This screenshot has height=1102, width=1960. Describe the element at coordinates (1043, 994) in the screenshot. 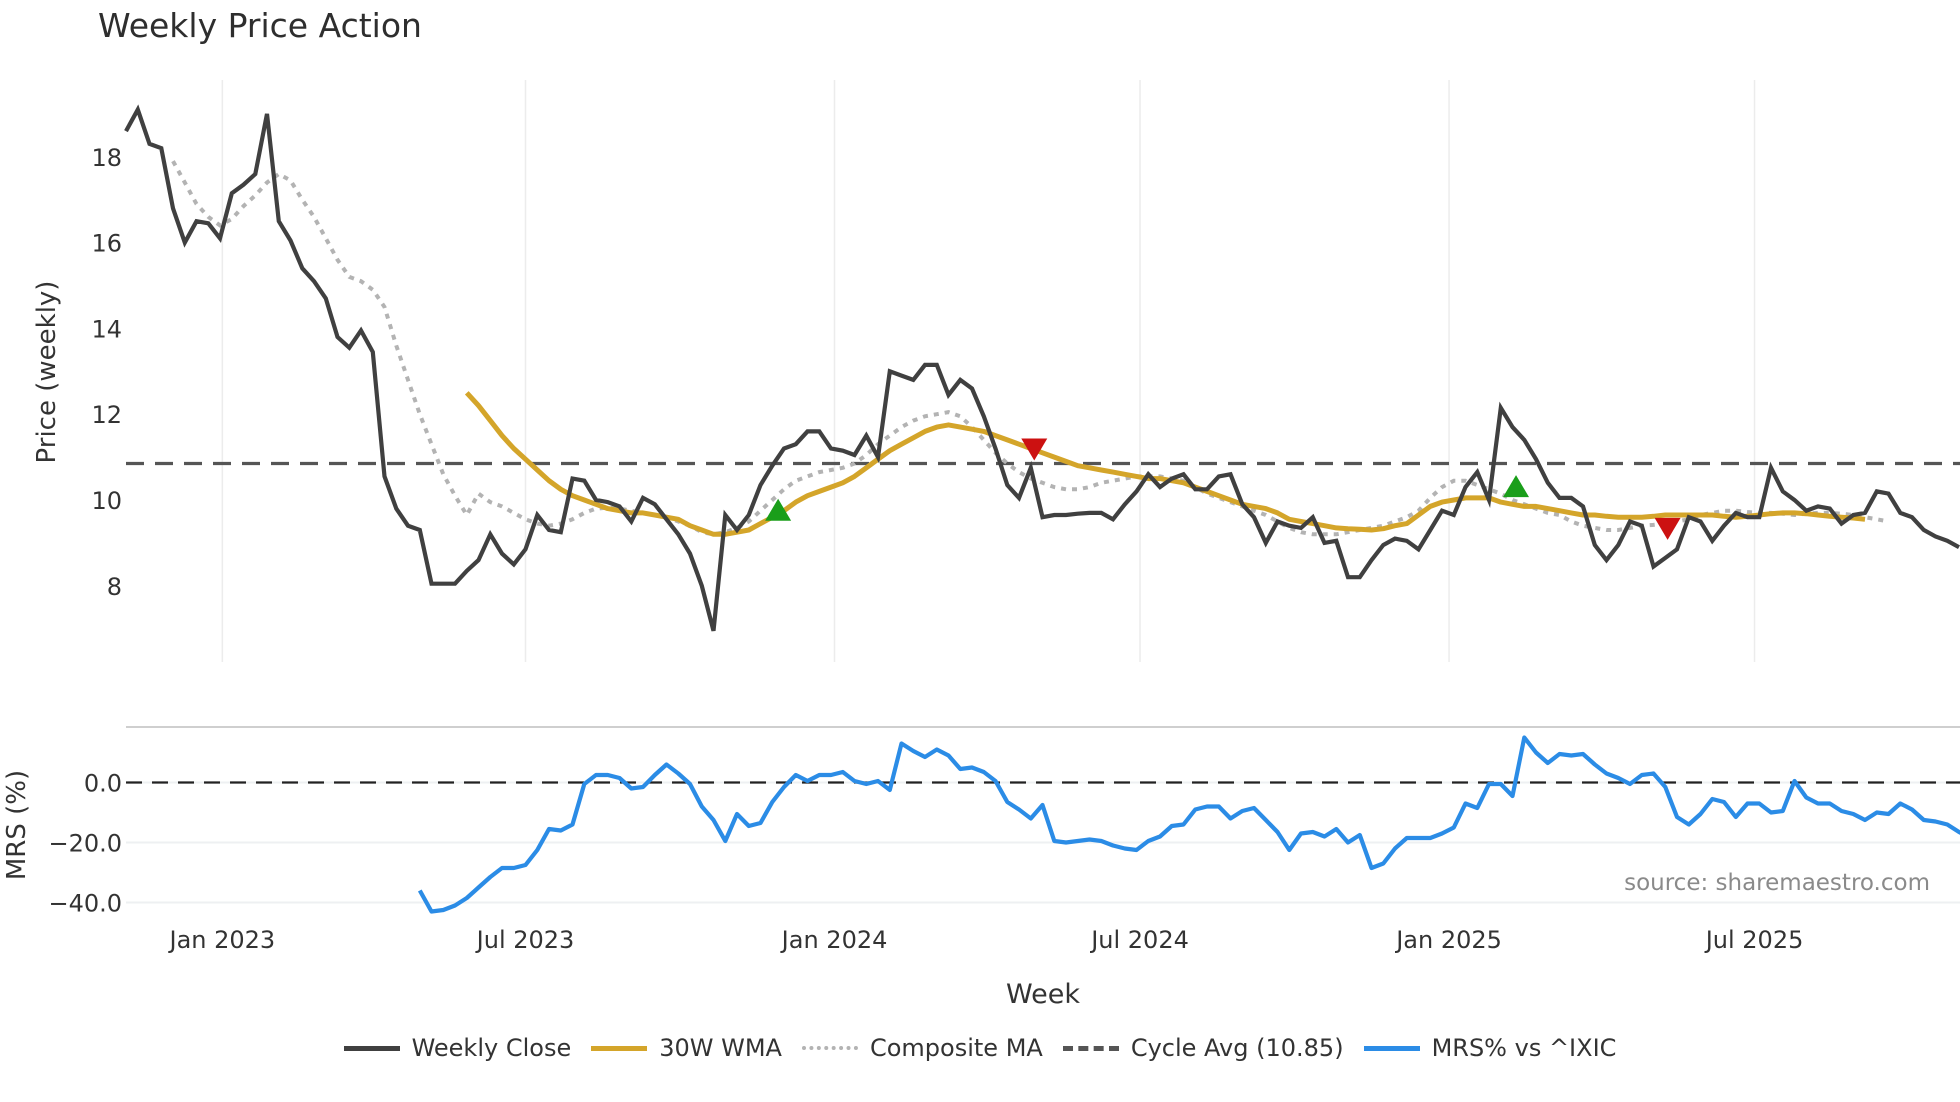

I see `x-axis-label: Week` at that location.